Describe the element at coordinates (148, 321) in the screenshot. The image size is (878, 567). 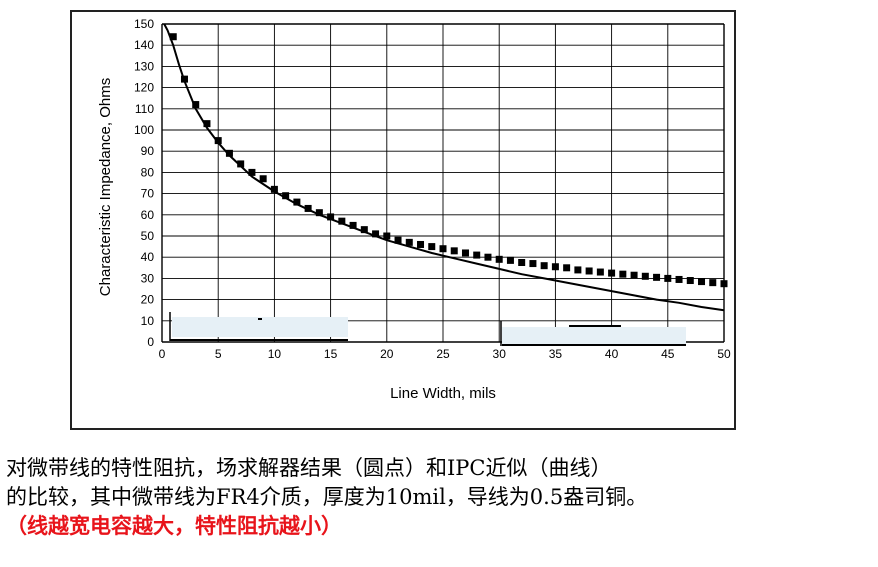
I see `y-tick-label-1: 10` at that location.